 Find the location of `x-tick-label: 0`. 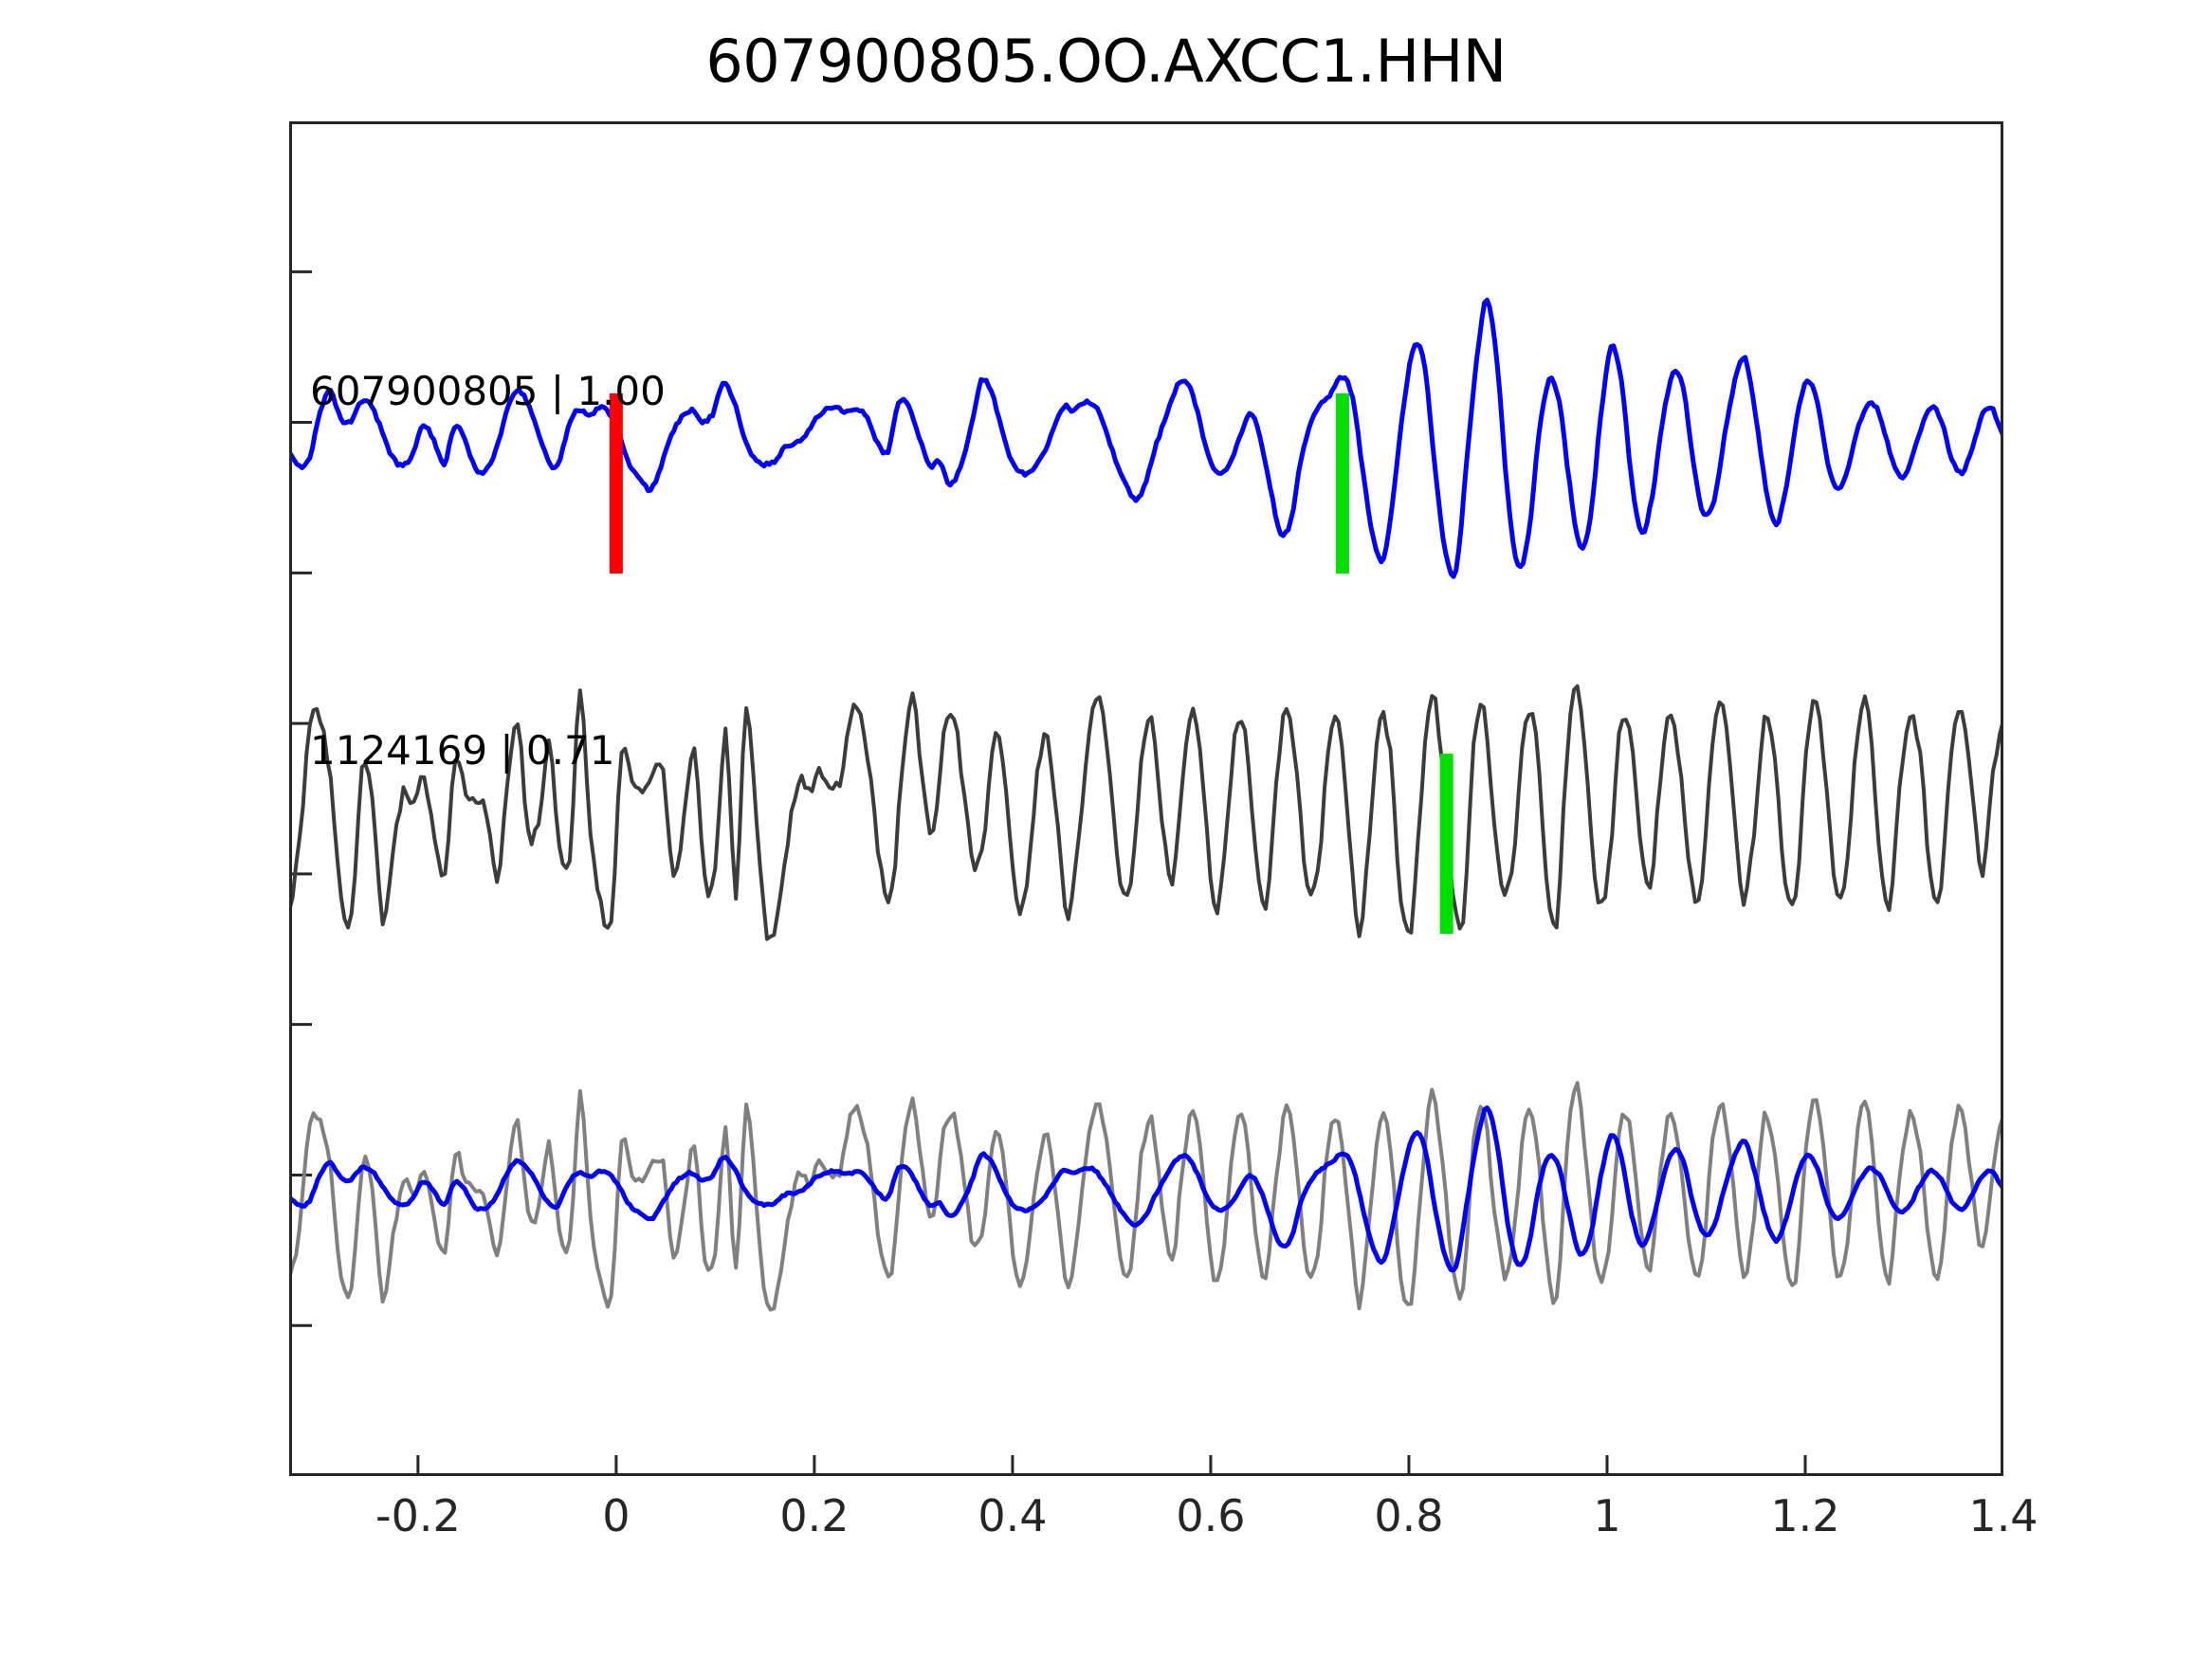

x-tick-label: 0 is located at coordinates (616, 1515).